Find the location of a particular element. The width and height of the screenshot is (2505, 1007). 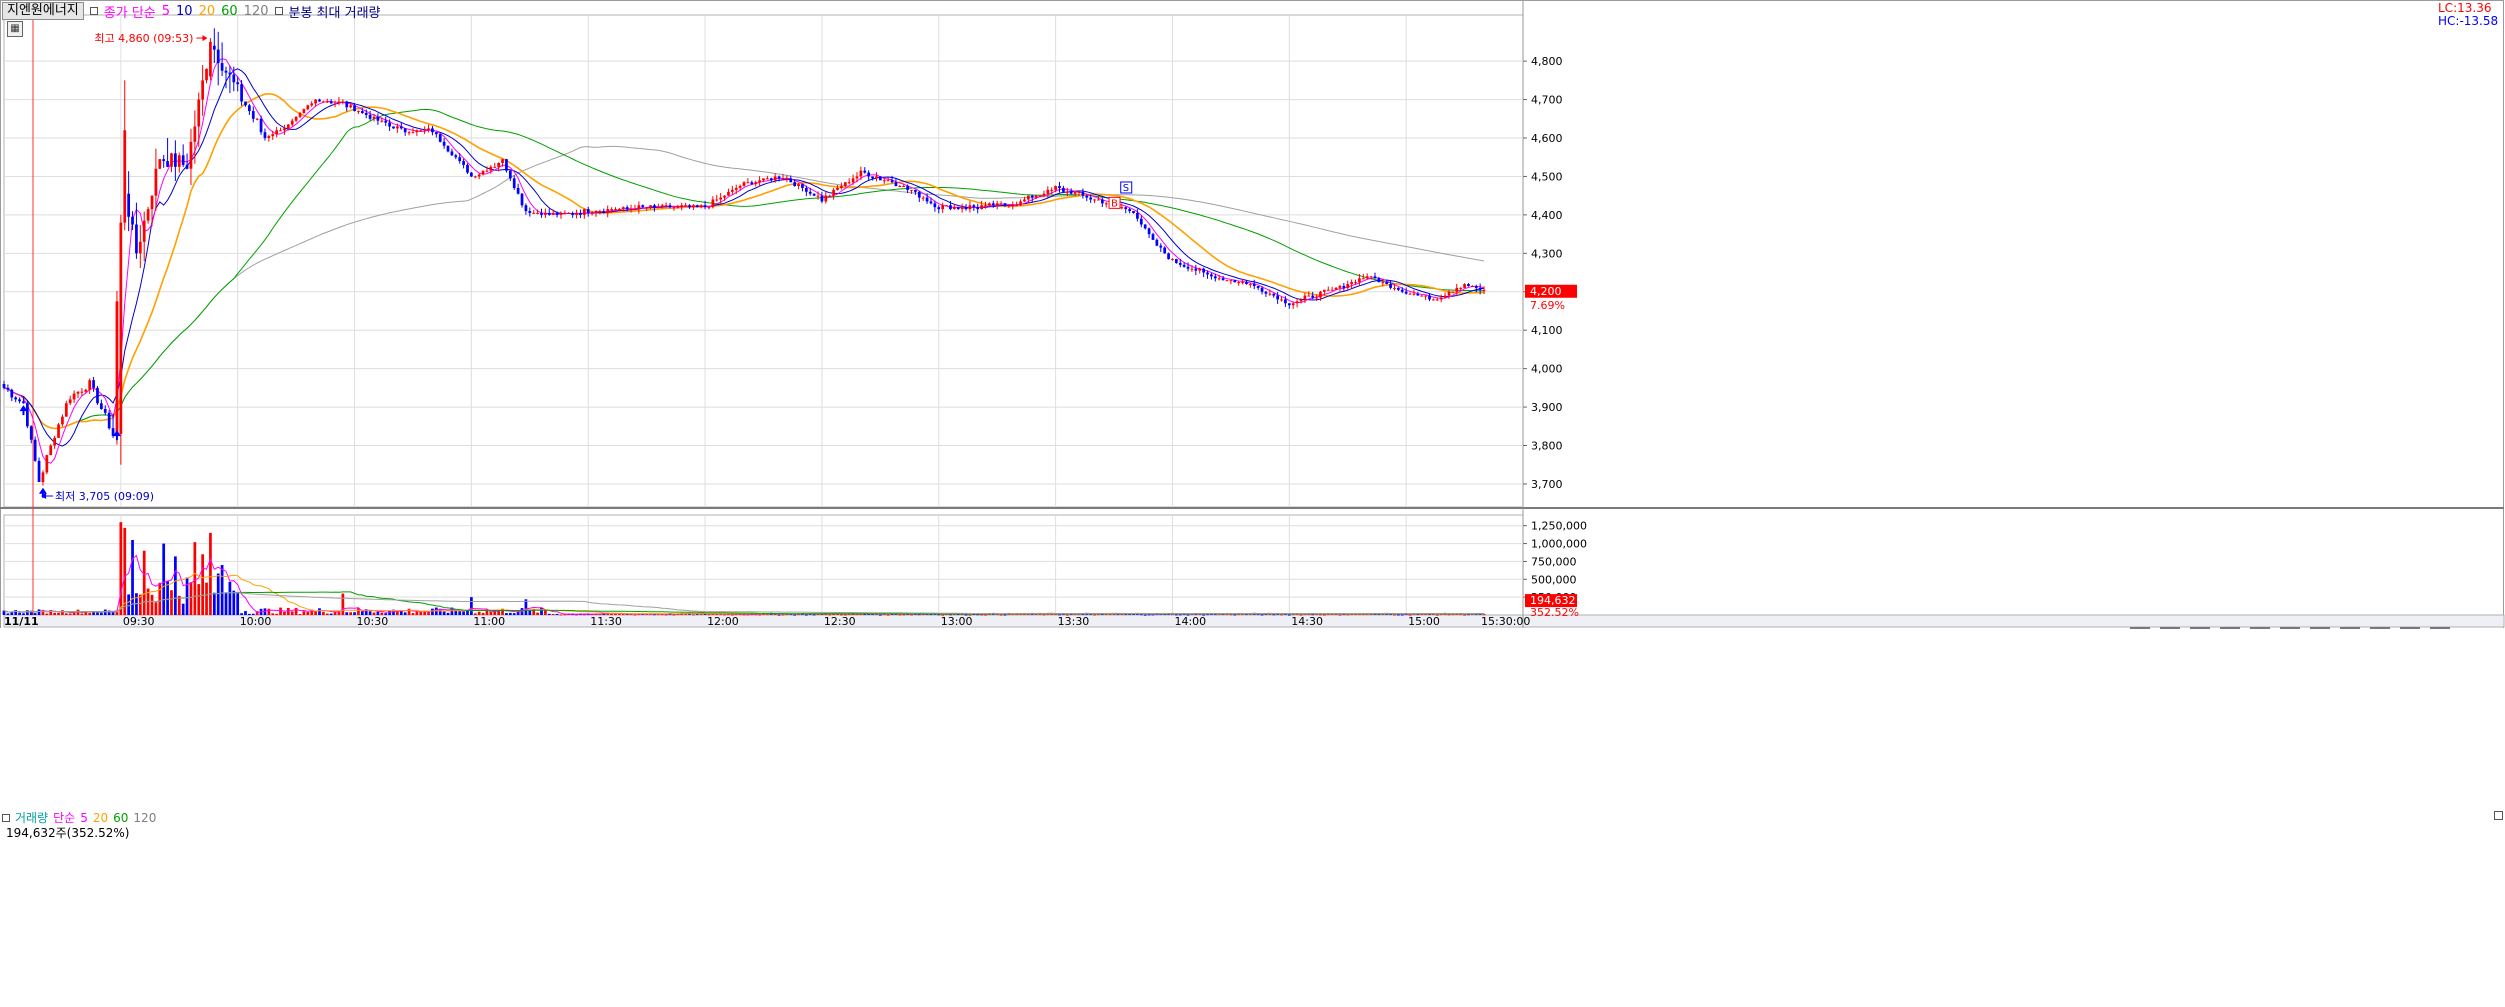

volume-ma-type-label: 단순 is located at coordinates (64, 818).